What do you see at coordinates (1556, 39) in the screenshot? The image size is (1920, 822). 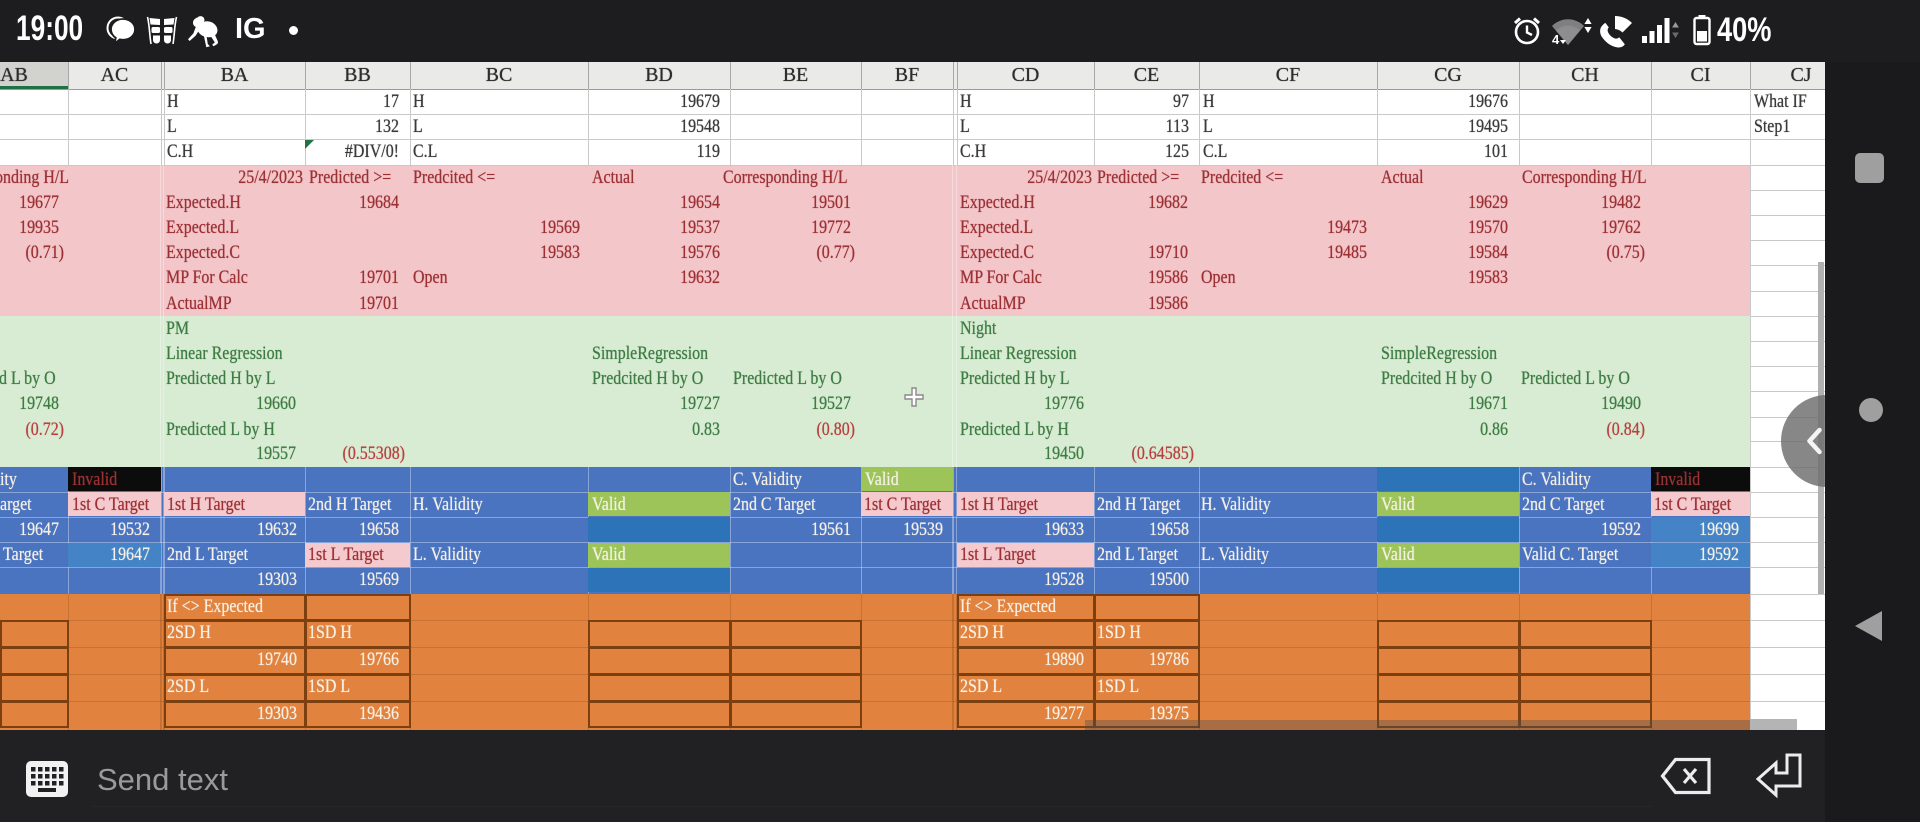 I see `svg-text: 4` at bounding box center [1556, 39].